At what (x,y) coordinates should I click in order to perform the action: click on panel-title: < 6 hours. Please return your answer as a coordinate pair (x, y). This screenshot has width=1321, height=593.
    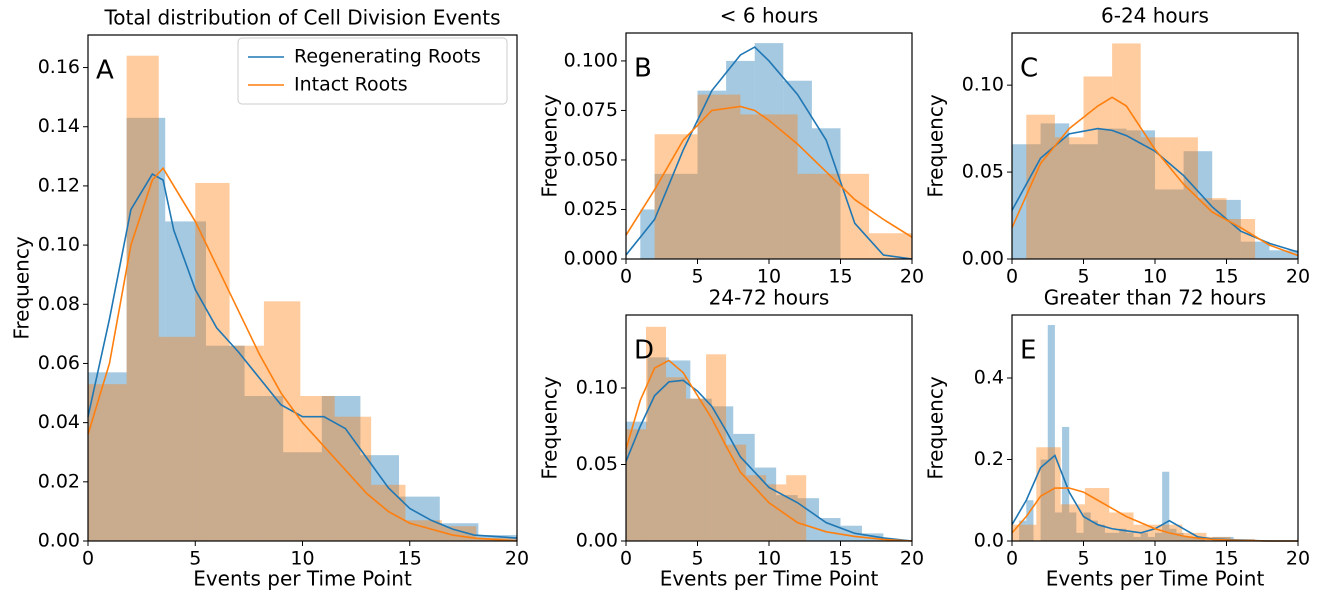
    Looking at the image, I should click on (769, 16).